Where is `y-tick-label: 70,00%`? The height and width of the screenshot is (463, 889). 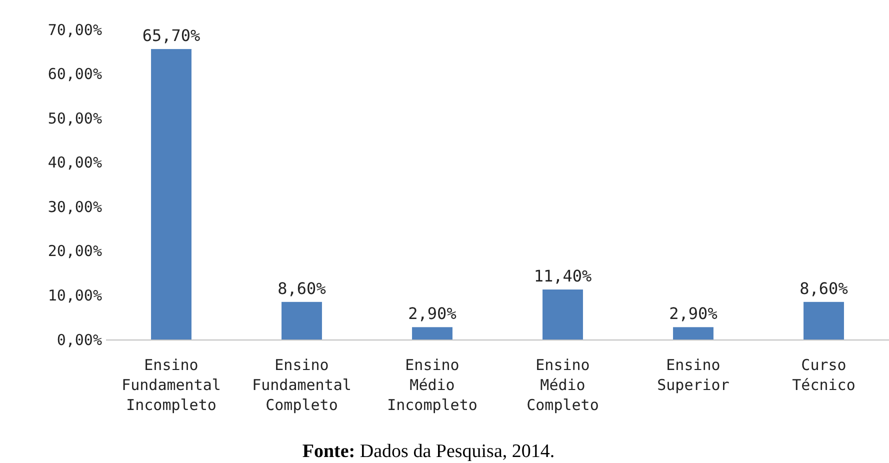 y-tick-label: 70,00% is located at coordinates (75, 29).